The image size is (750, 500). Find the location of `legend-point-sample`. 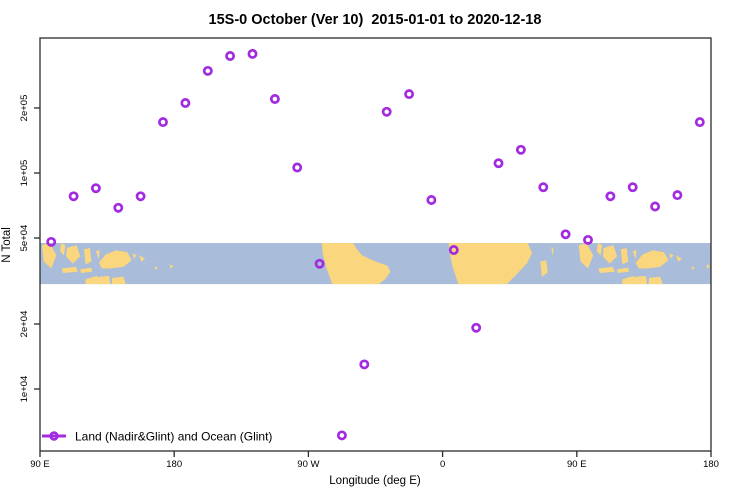

legend-point-sample is located at coordinates (54, 436).